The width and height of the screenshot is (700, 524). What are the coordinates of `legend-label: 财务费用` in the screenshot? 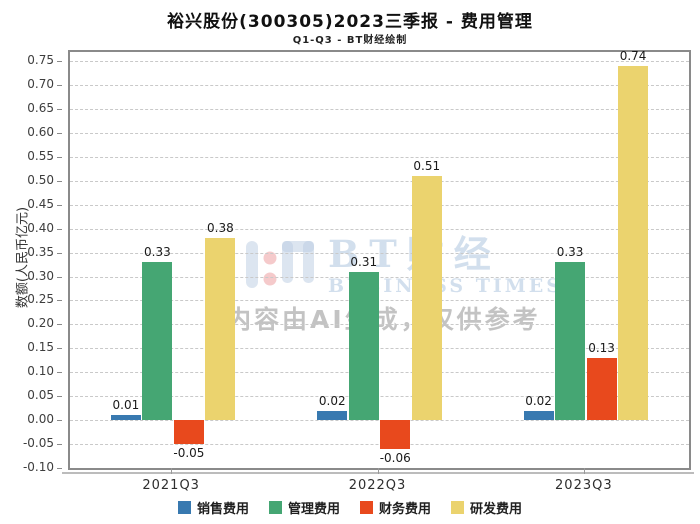 It's located at (405, 509).